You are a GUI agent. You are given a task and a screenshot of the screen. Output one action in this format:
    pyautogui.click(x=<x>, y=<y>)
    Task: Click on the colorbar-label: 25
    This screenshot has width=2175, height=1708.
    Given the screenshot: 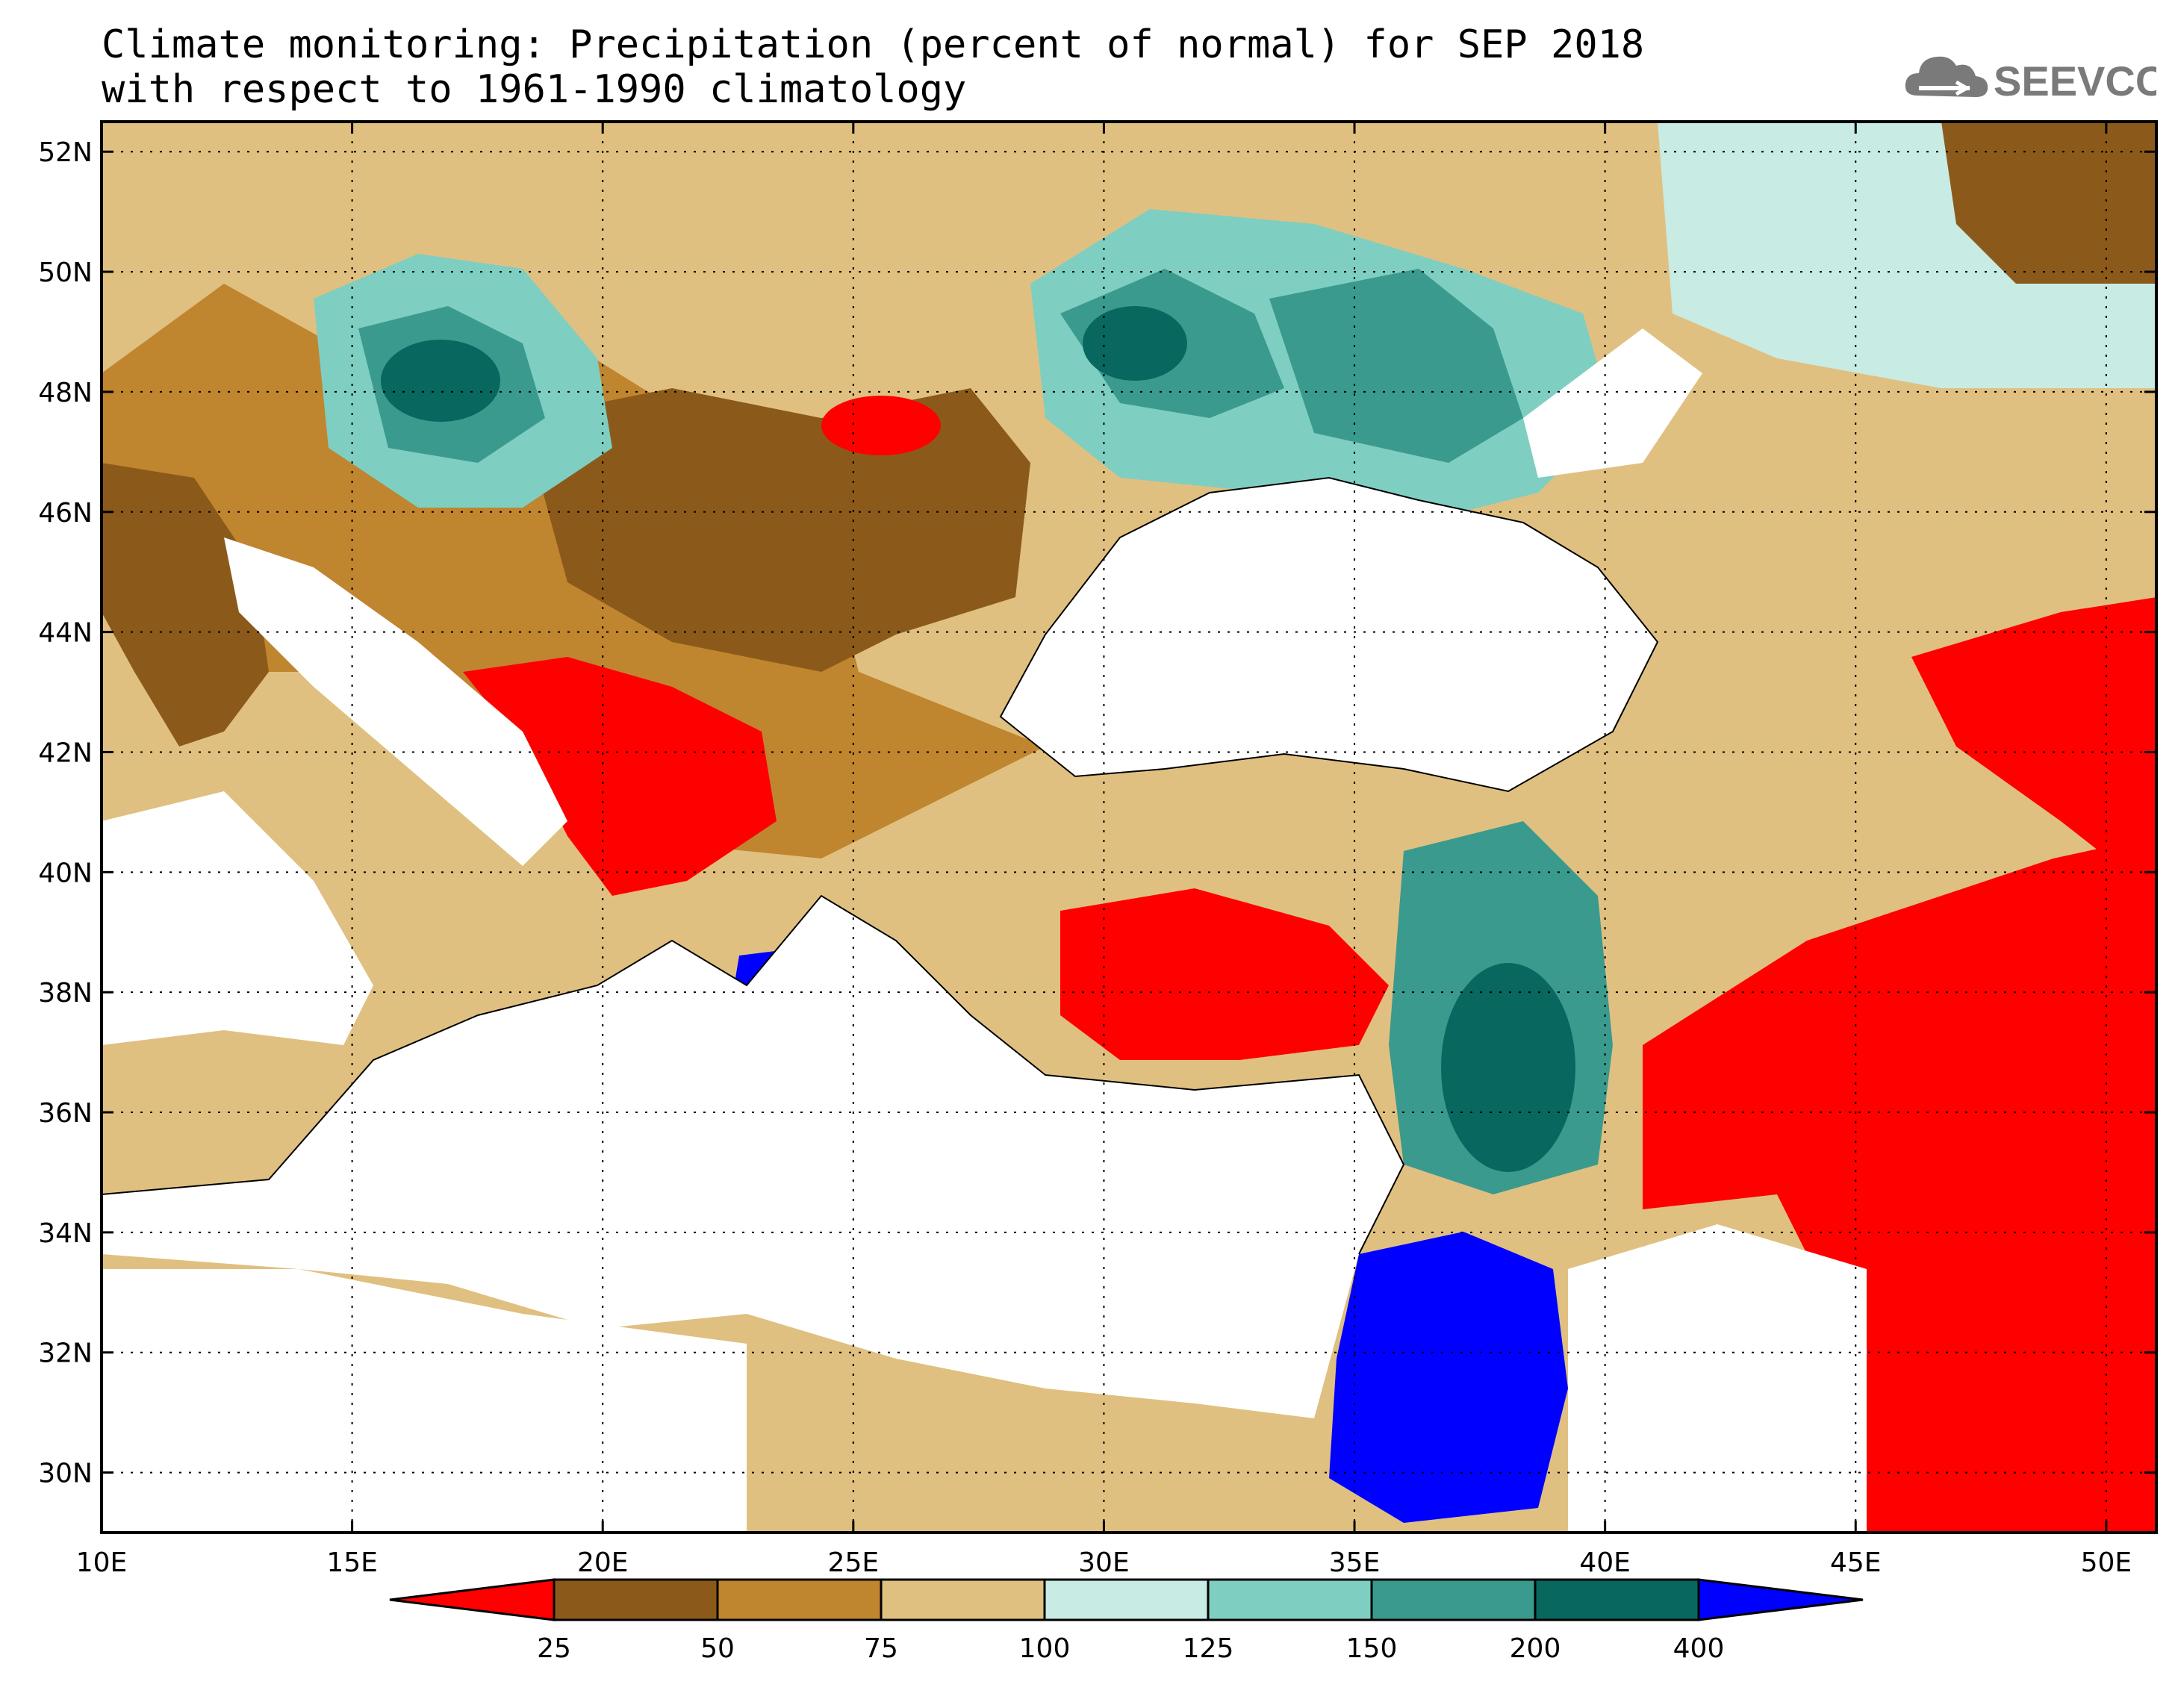 What is the action you would take?
    pyautogui.click(x=554, y=1648)
    